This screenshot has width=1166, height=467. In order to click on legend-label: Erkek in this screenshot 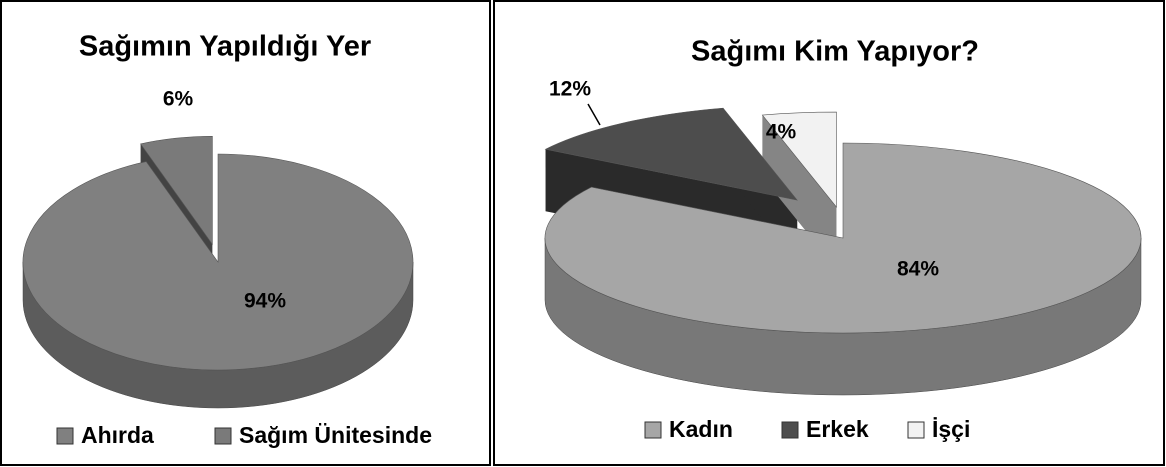, I will do `click(837, 429)`.